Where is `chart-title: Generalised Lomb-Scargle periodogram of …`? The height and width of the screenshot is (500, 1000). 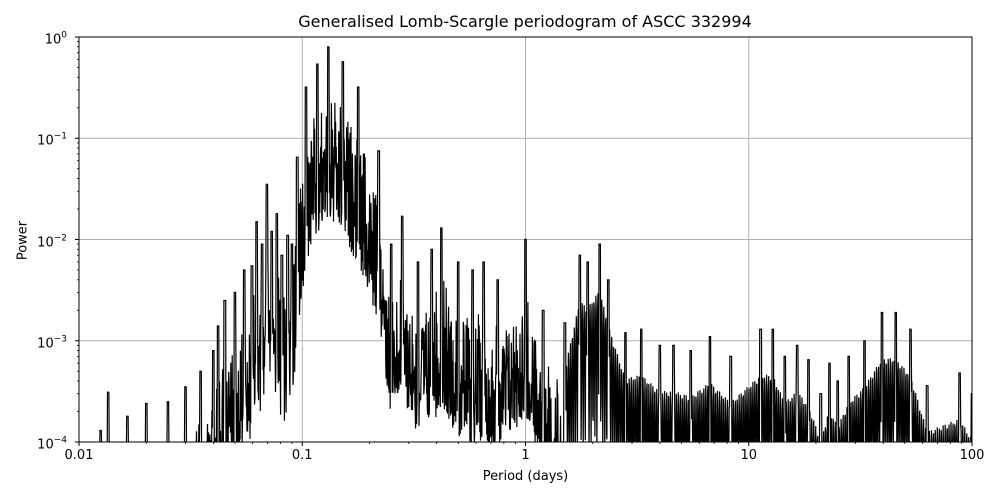
chart-title: Generalised Lomb-Scargle periodogram of … is located at coordinates (525, 21).